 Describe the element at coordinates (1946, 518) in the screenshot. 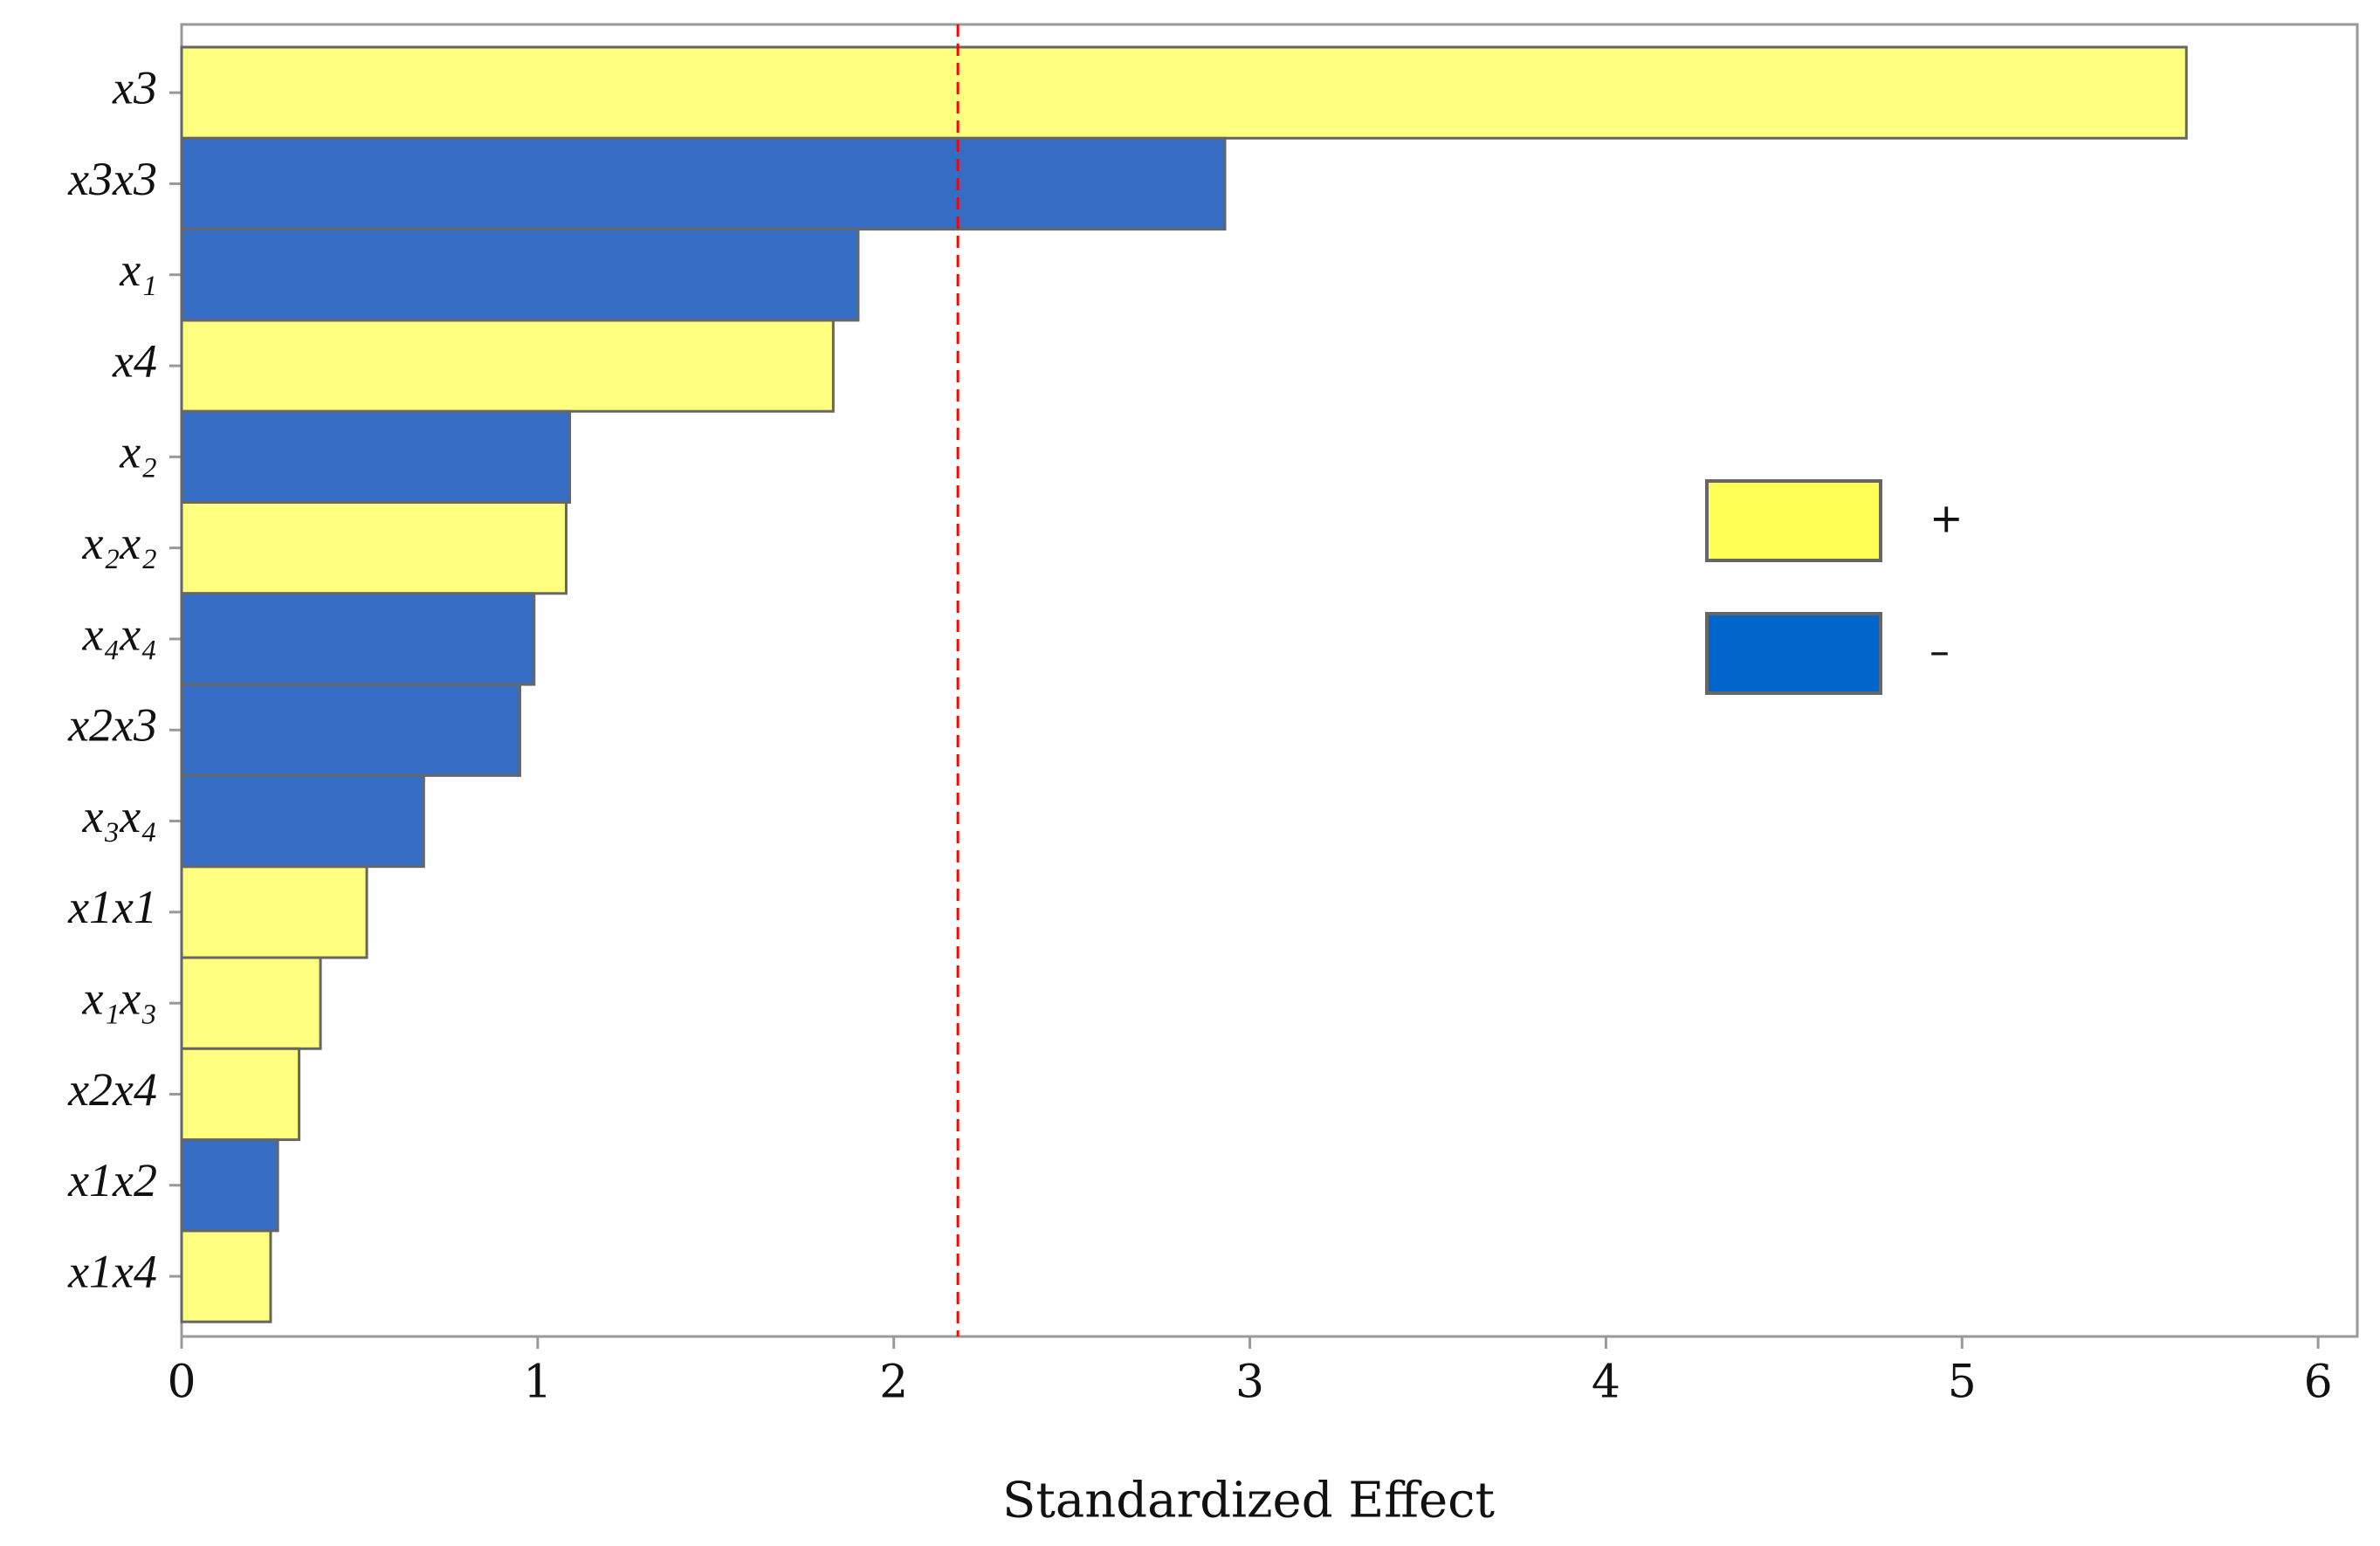

I see `legend-label: +` at that location.